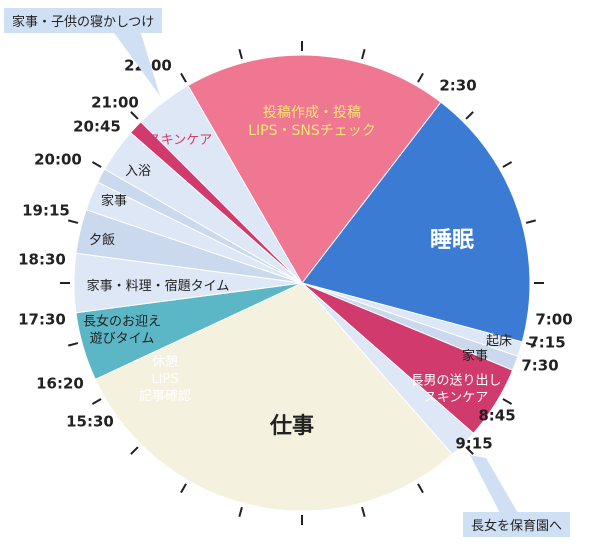  I want to click on time-label: 9:15, so click(473, 444).